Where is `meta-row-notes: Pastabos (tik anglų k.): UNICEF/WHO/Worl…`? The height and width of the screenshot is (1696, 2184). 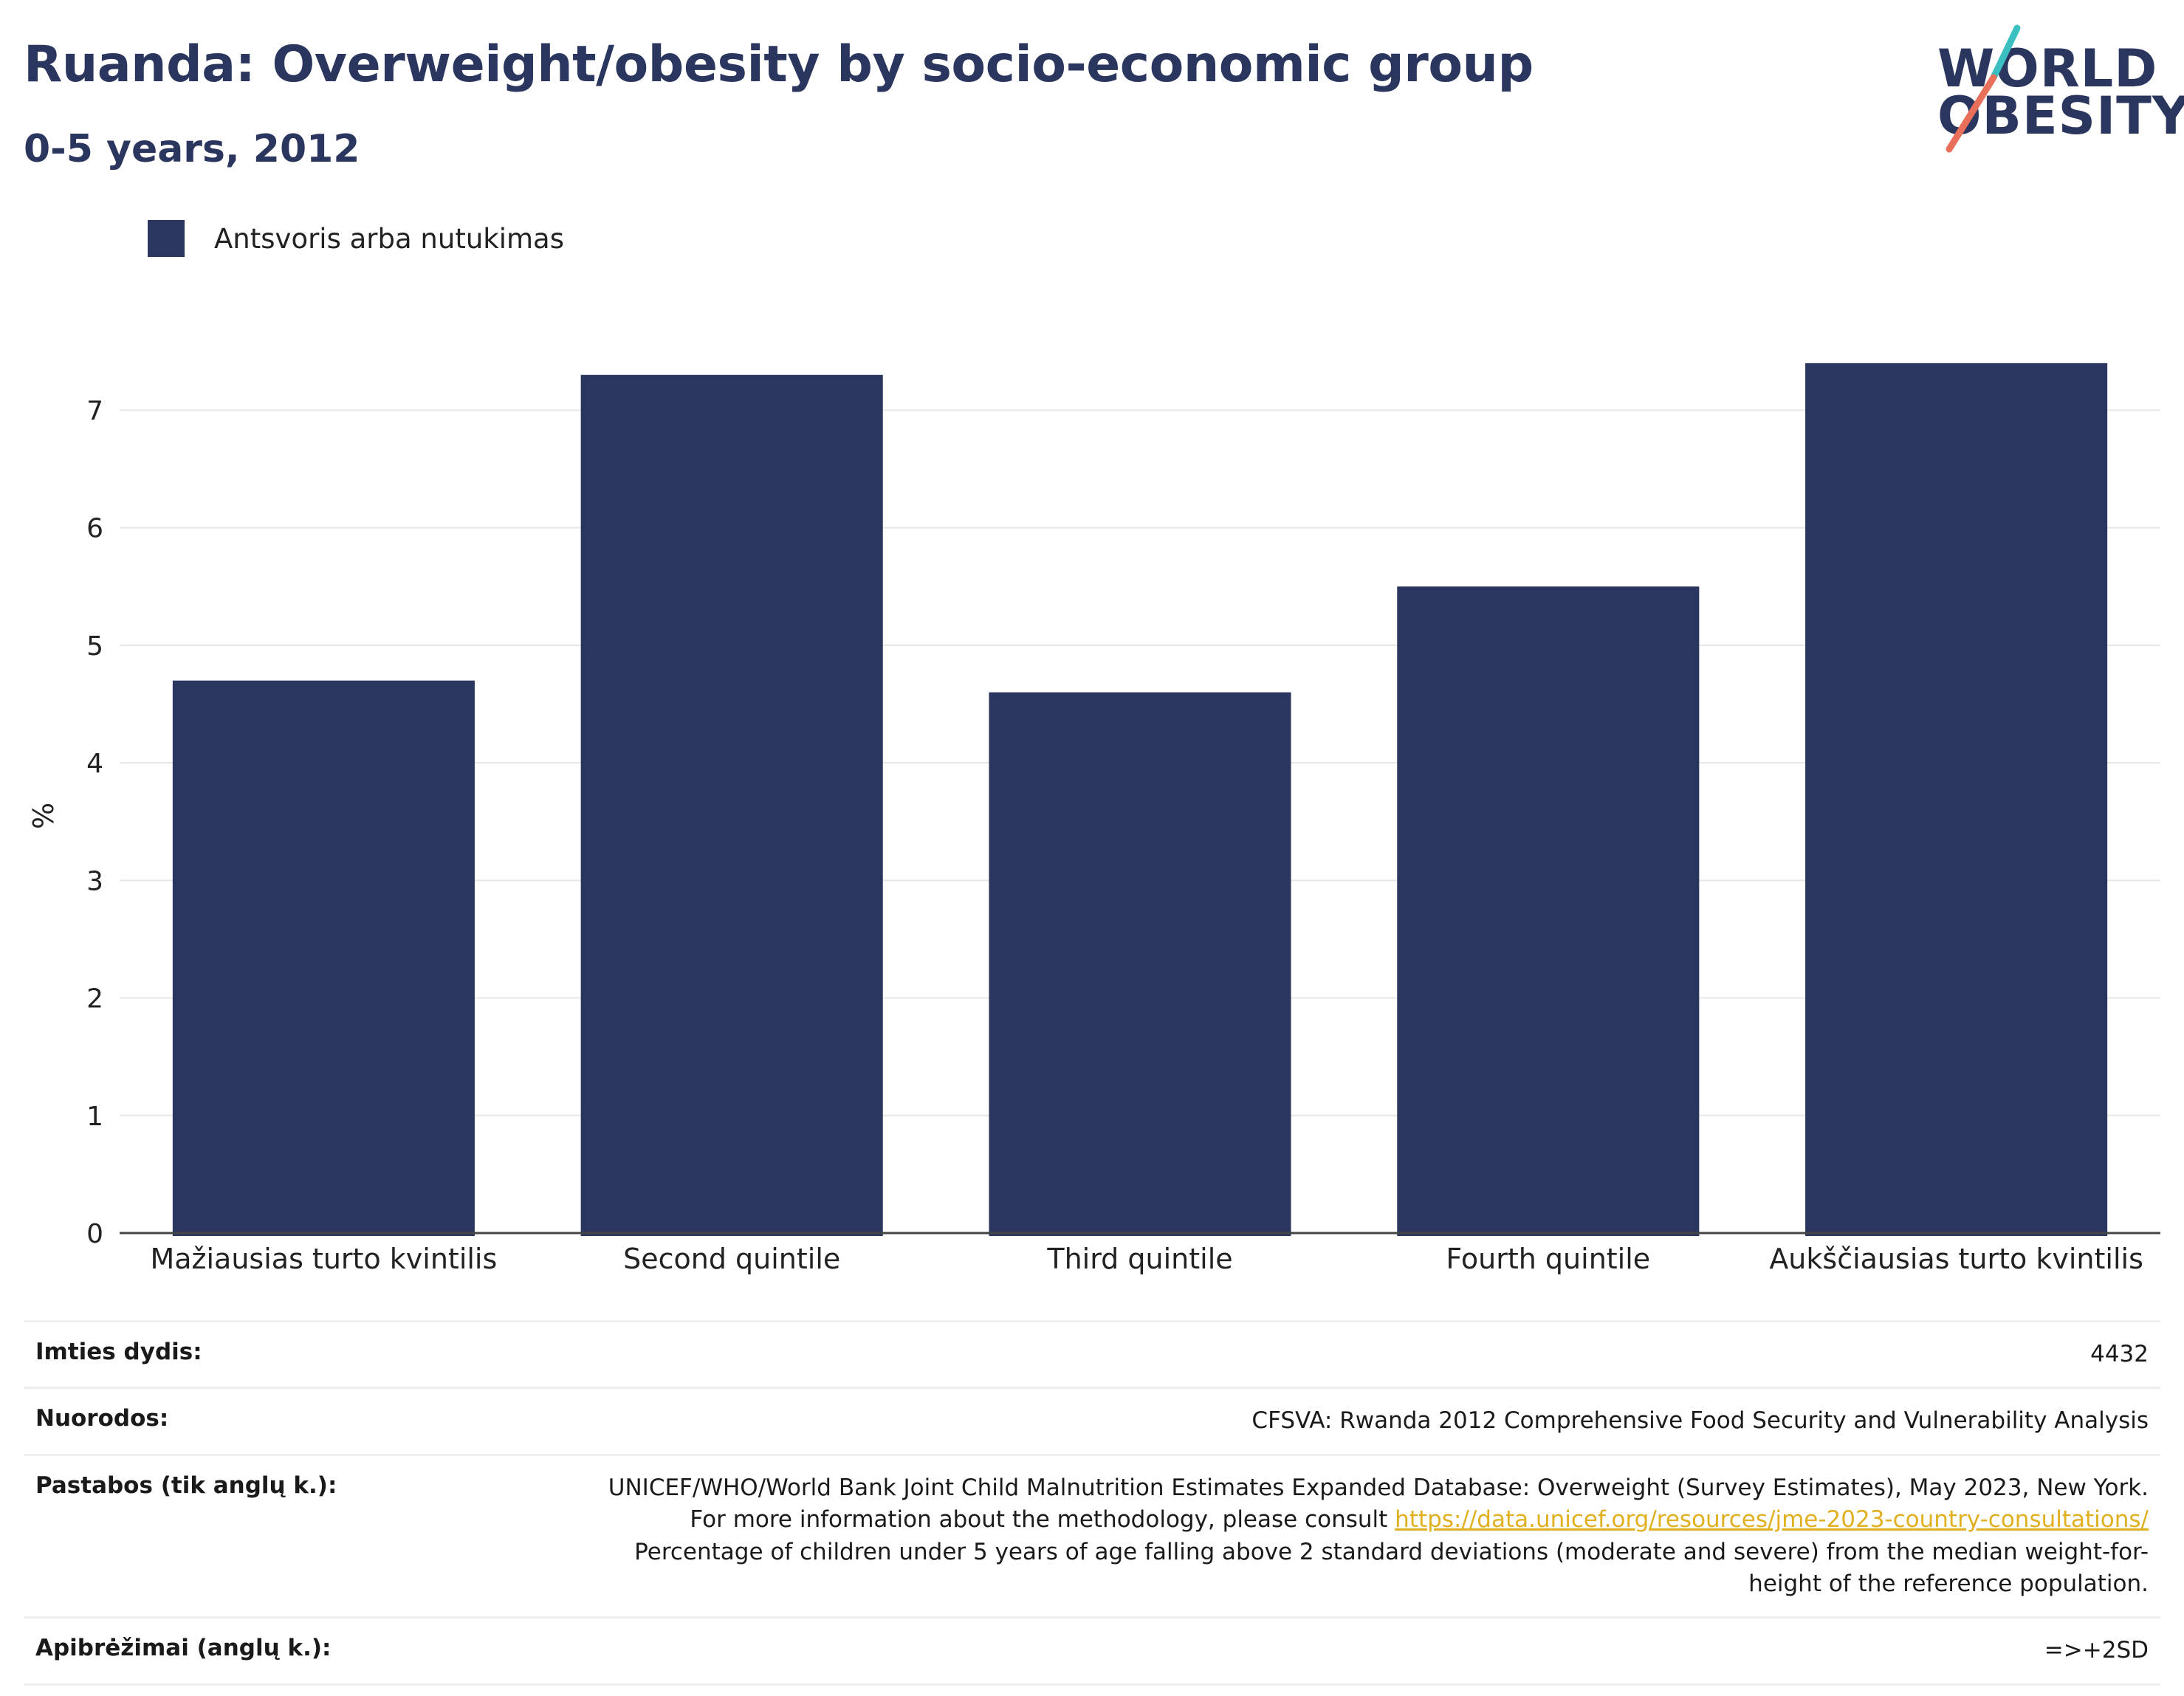
meta-row-notes: Pastabos (tik anglų k.): UNICEF/WHO/Worl… is located at coordinates (1092, 1535).